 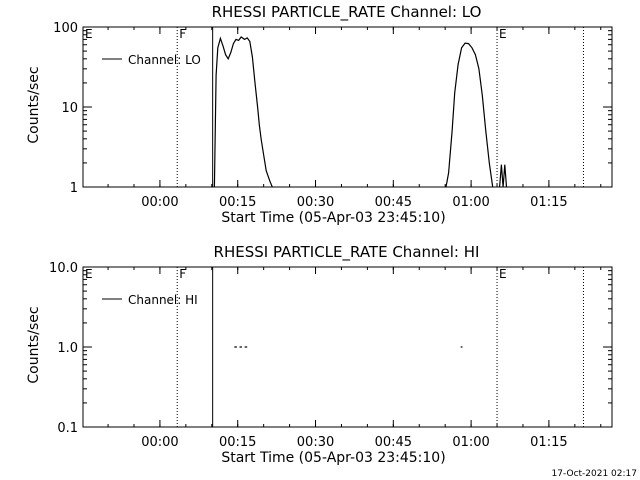 I want to click on data-series, so click(x=360, y=112).